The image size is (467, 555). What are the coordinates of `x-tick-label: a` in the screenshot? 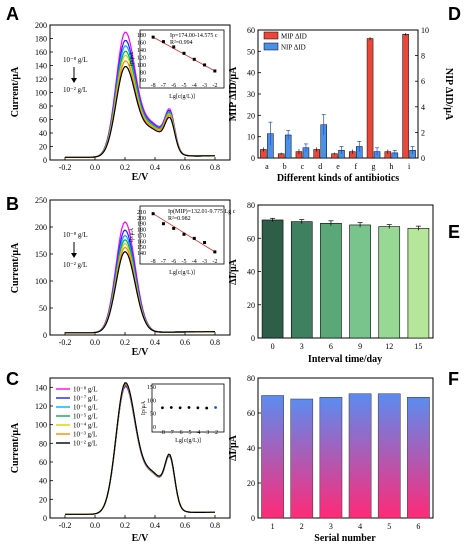 It's located at (267, 166).